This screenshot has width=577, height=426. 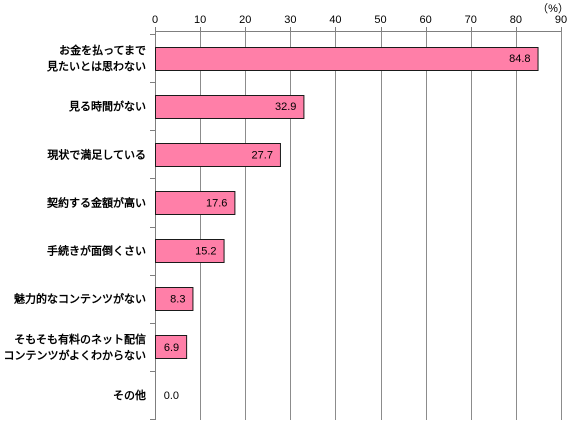 What do you see at coordinates (96, 66) in the screenshot?
I see `category-label-line: 見たいとは思わない` at bounding box center [96, 66].